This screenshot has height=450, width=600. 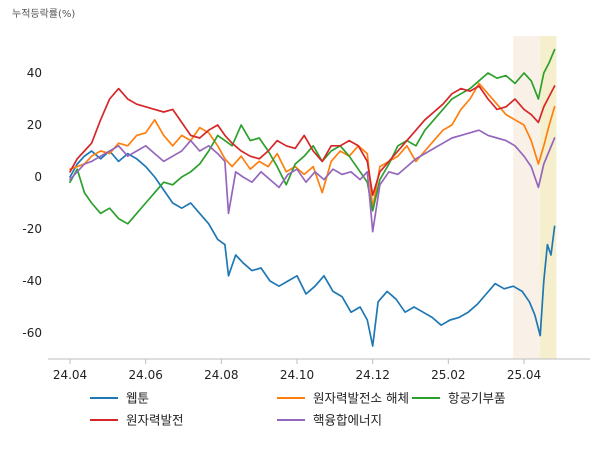 What do you see at coordinates (297, 375) in the screenshot?
I see `x-tick-label: 24.10` at bounding box center [297, 375].